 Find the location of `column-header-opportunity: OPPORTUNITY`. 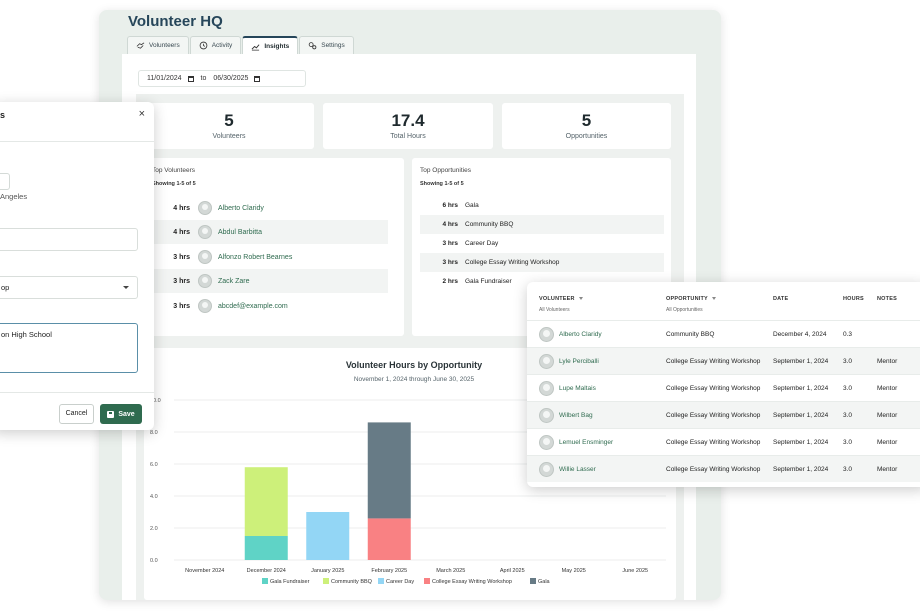

column-header-opportunity: OPPORTUNITY is located at coordinates (691, 299).